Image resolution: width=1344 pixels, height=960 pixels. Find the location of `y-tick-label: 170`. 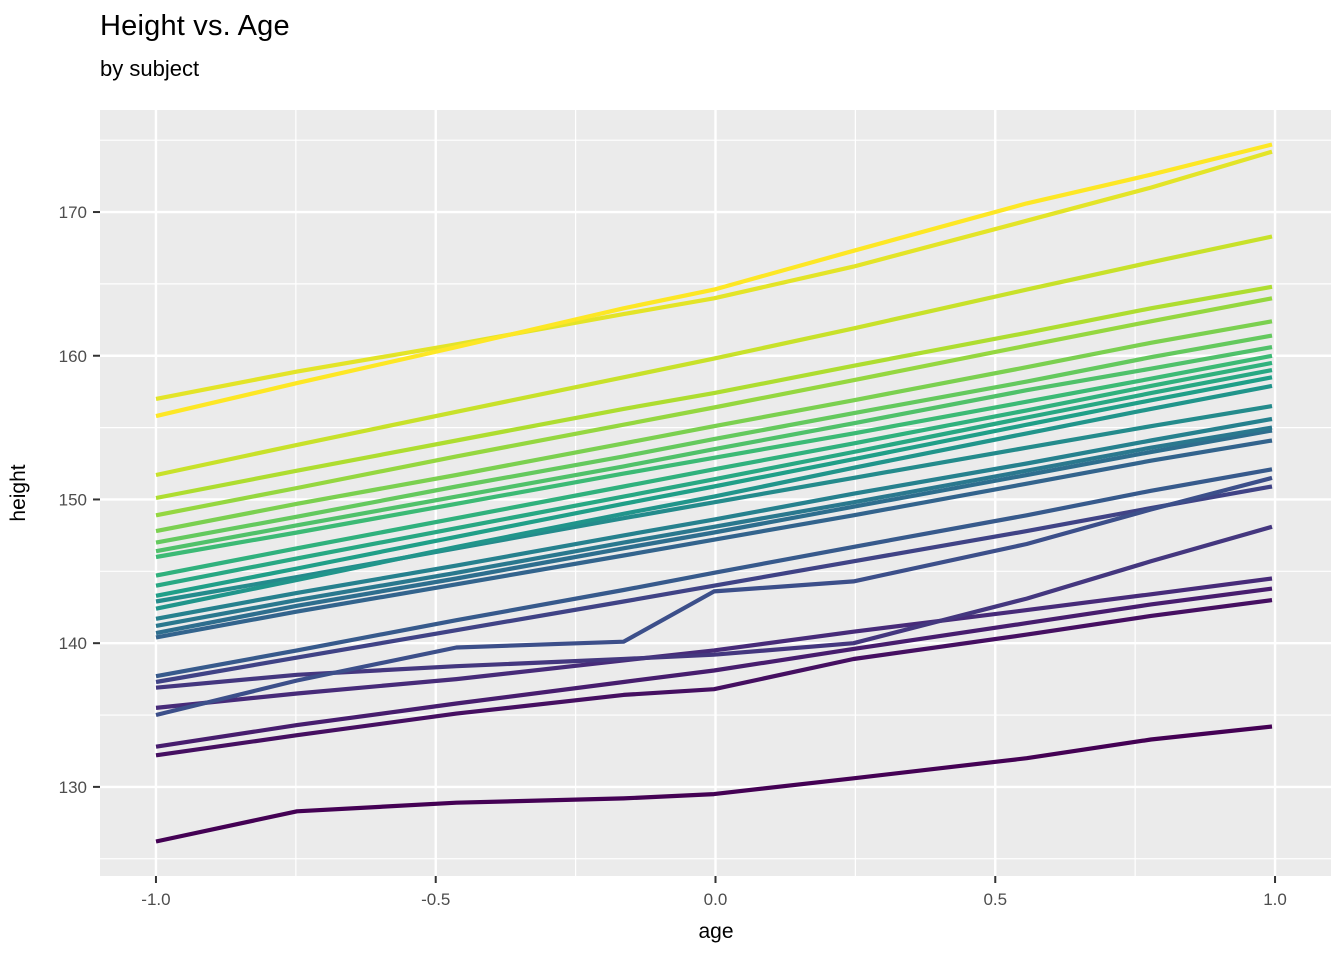

y-tick-label: 170 is located at coordinates (73, 212).